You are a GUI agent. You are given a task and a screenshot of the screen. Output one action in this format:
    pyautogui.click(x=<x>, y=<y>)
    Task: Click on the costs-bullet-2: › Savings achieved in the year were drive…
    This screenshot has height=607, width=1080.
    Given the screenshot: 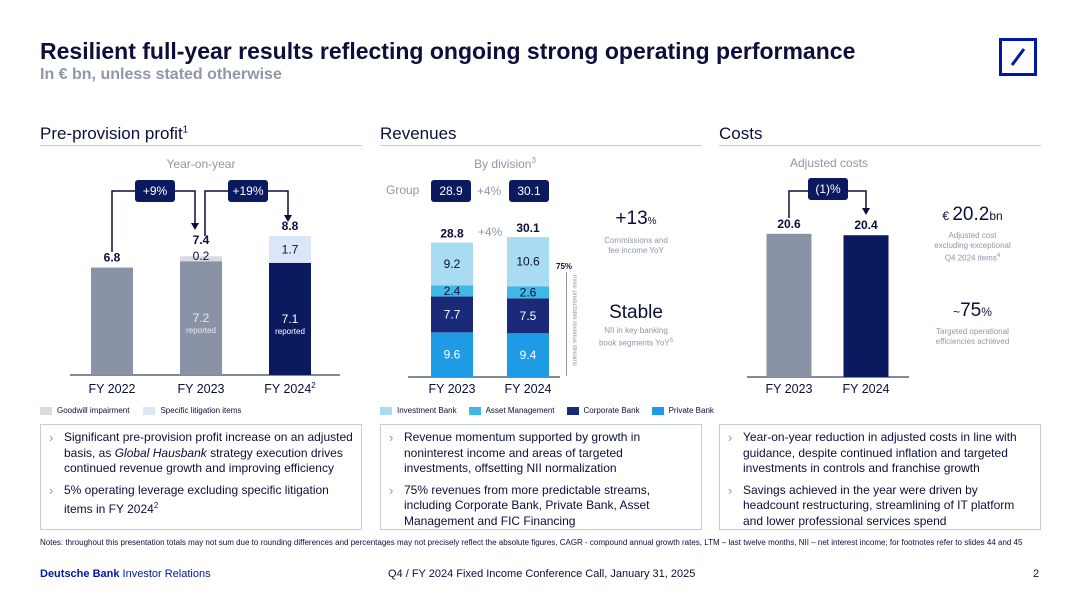 What is the action you would take?
    pyautogui.click(x=880, y=506)
    